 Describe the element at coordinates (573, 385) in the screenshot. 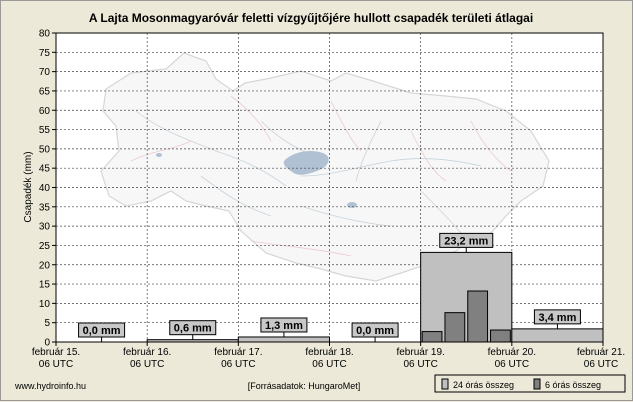

I see `legend-label-6h: 6 órás összeg` at that location.